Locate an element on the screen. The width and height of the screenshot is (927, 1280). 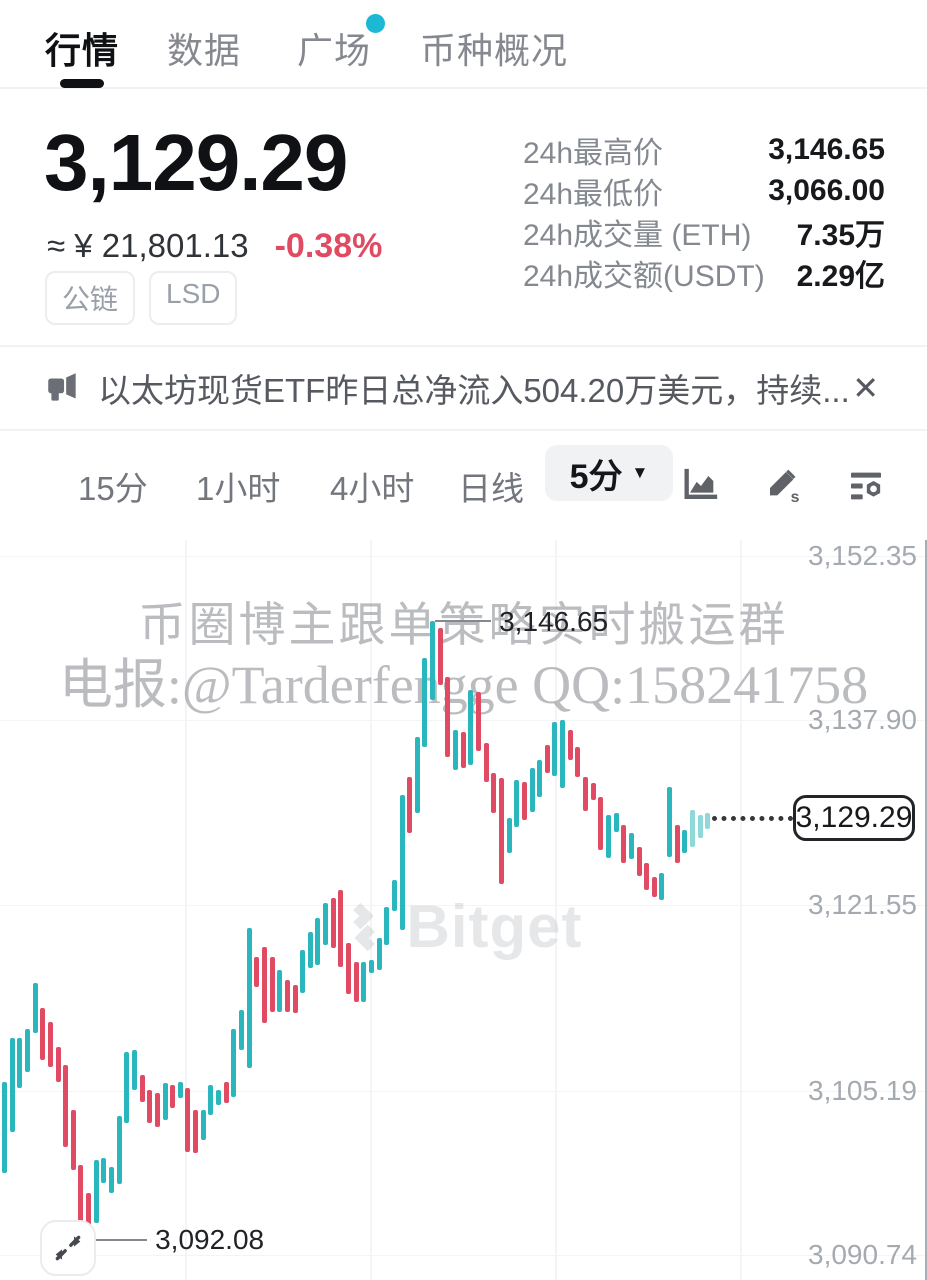
stat-row-high: 24h最高价 3,146.65 is located at coordinates (704, 151).